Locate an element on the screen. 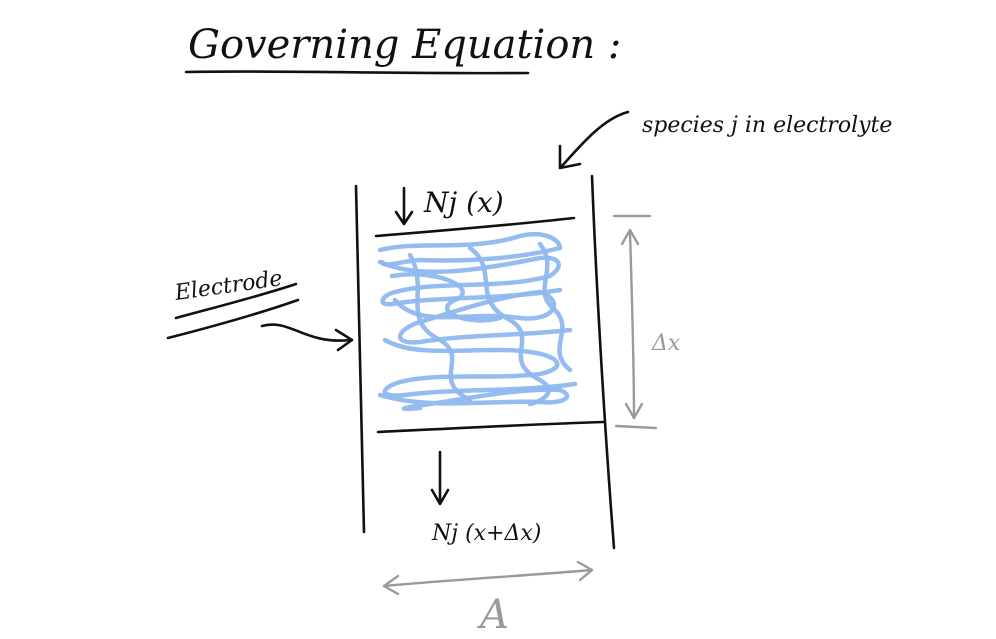 Image resolution: width=996 pixels, height=639 pixels. area-dimension-line is located at coordinates (488, 578).